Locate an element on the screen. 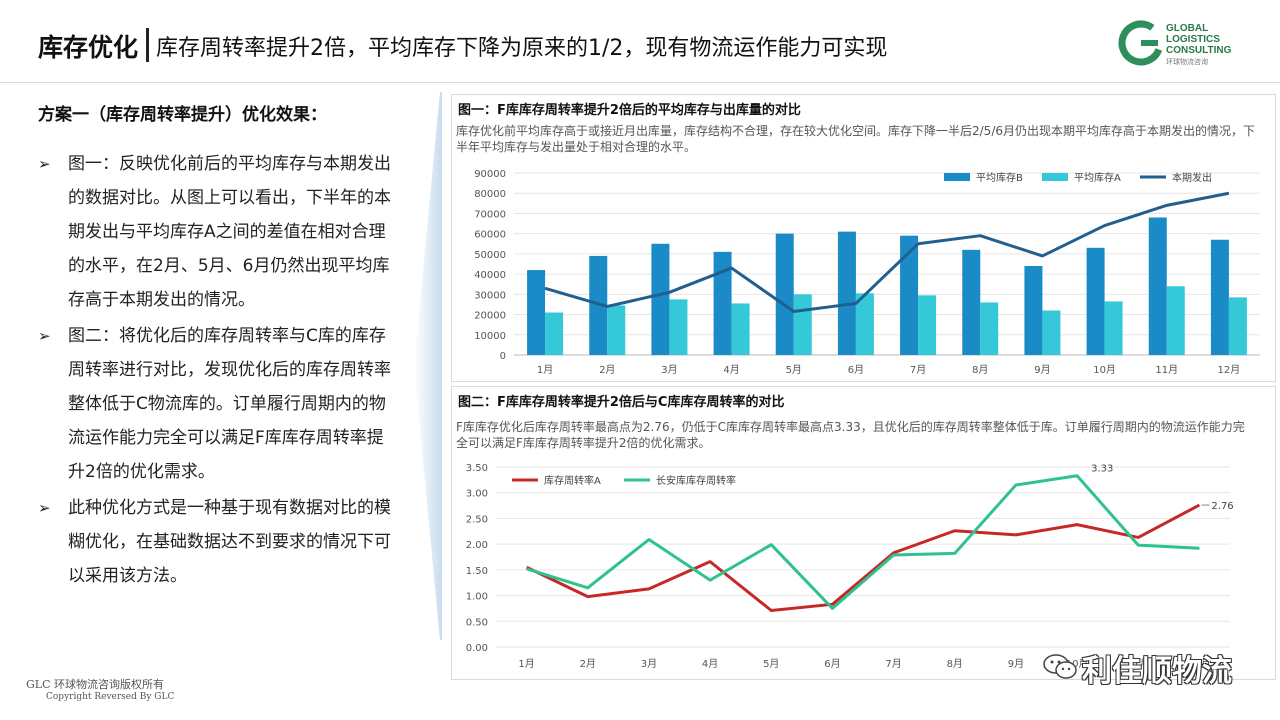 This screenshot has width=1280, height=720. legend-label: 本期发出 is located at coordinates (1192, 177).